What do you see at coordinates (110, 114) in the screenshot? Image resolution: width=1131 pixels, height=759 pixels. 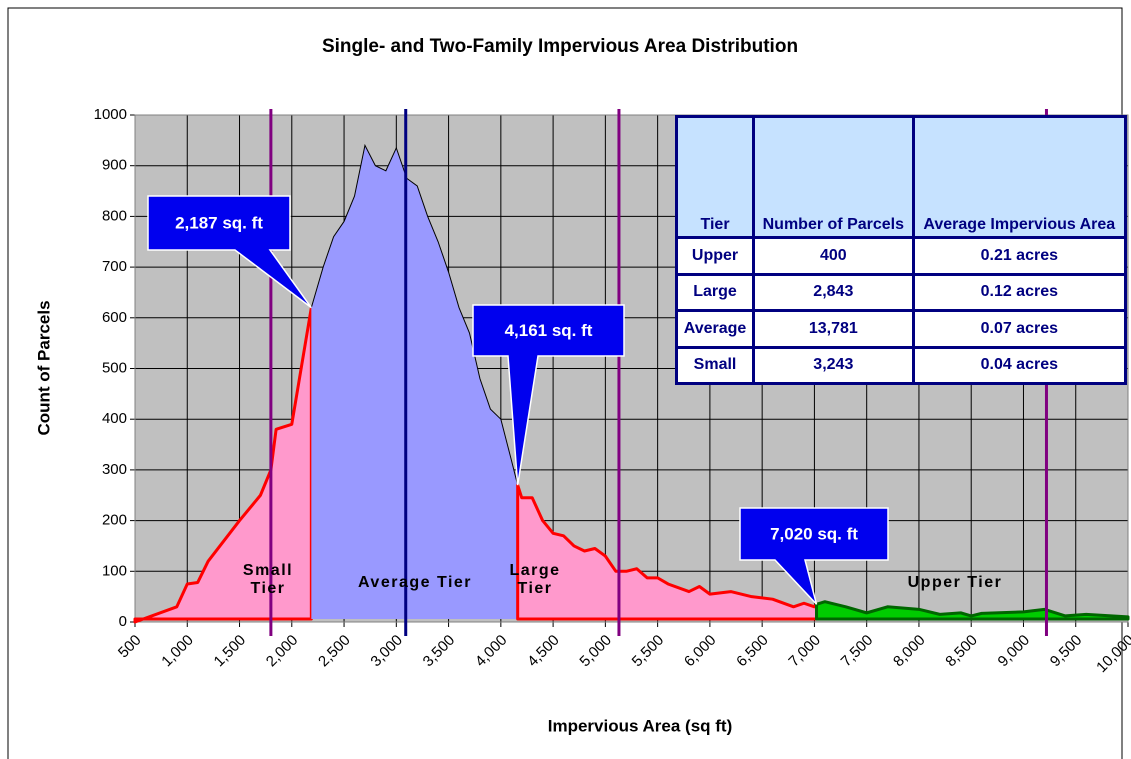 I see `y-tick-label: 1000` at bounding box center [110, 114].